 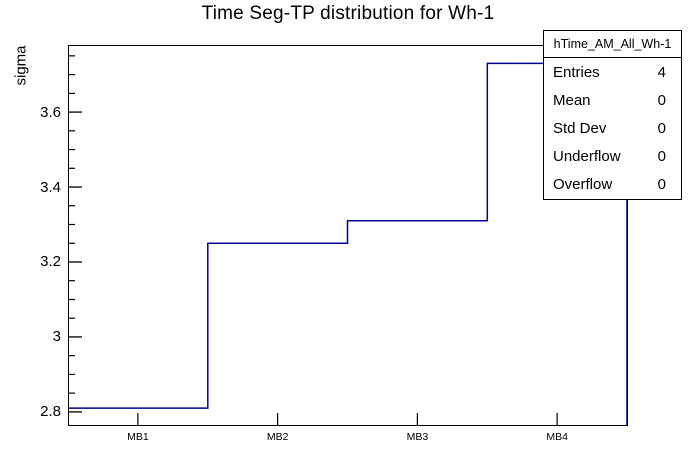 What do you see at coordinates (50, 112) in the screenshot?
I see `y-tick-label: 3.6` at bounding box center [50, 112].